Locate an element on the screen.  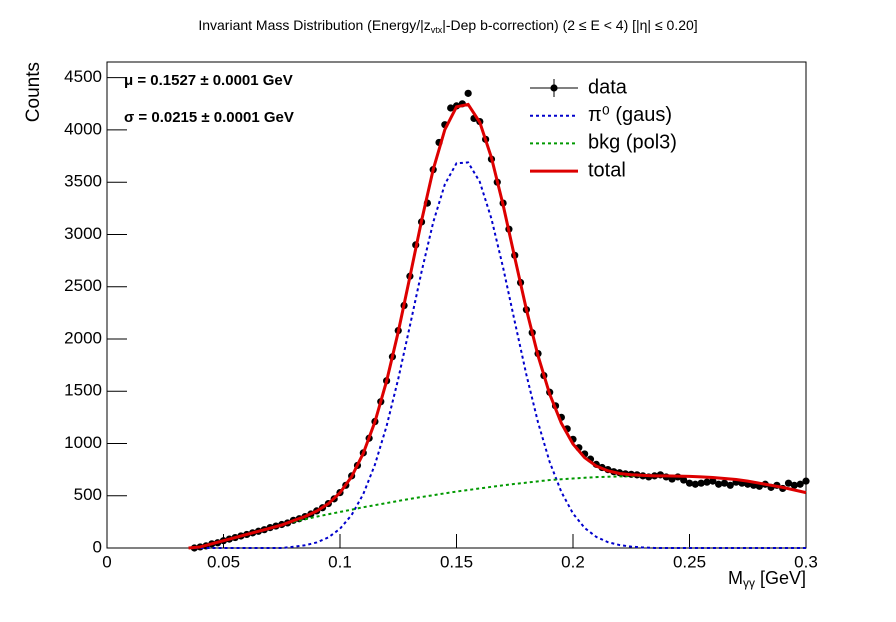
legend-label: bkg (pol3) is located at coordinates (632, 143).